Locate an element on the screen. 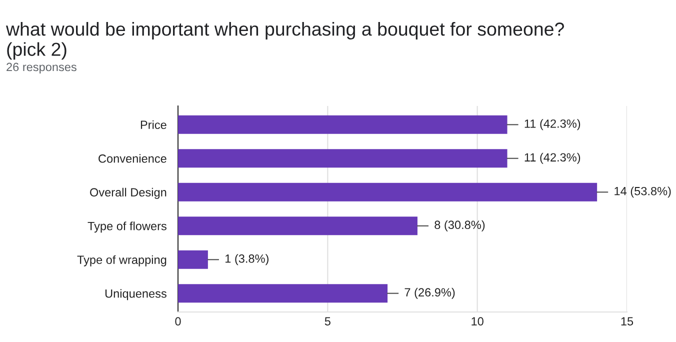  x-tick-label: 10 is located at coordinates (478, 321).